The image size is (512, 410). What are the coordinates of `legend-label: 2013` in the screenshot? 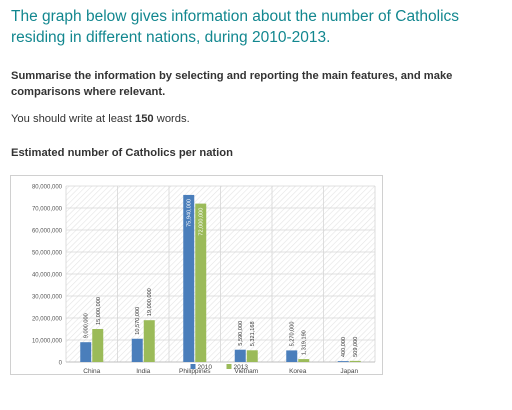 It's located at (241, 367).